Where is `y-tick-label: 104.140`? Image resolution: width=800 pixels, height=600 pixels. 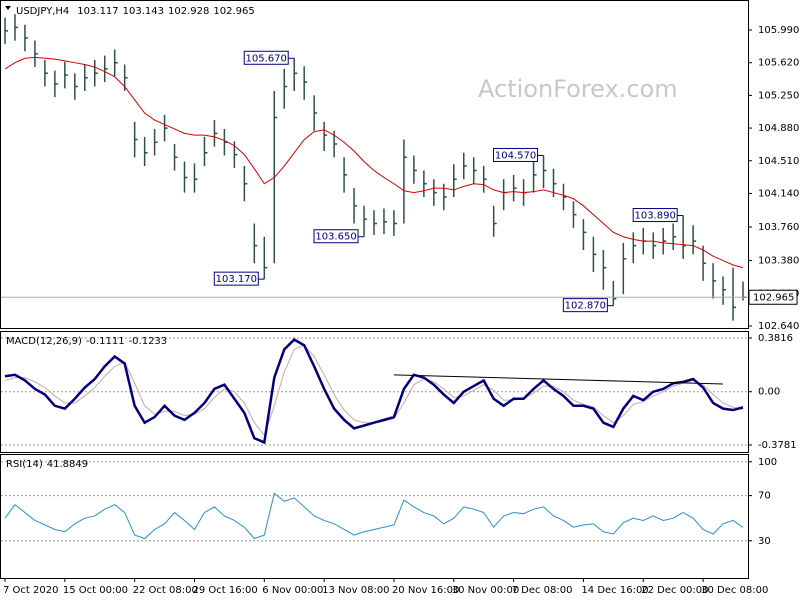
y-tick-label: 104.140 is located at coordinates (778, 193).